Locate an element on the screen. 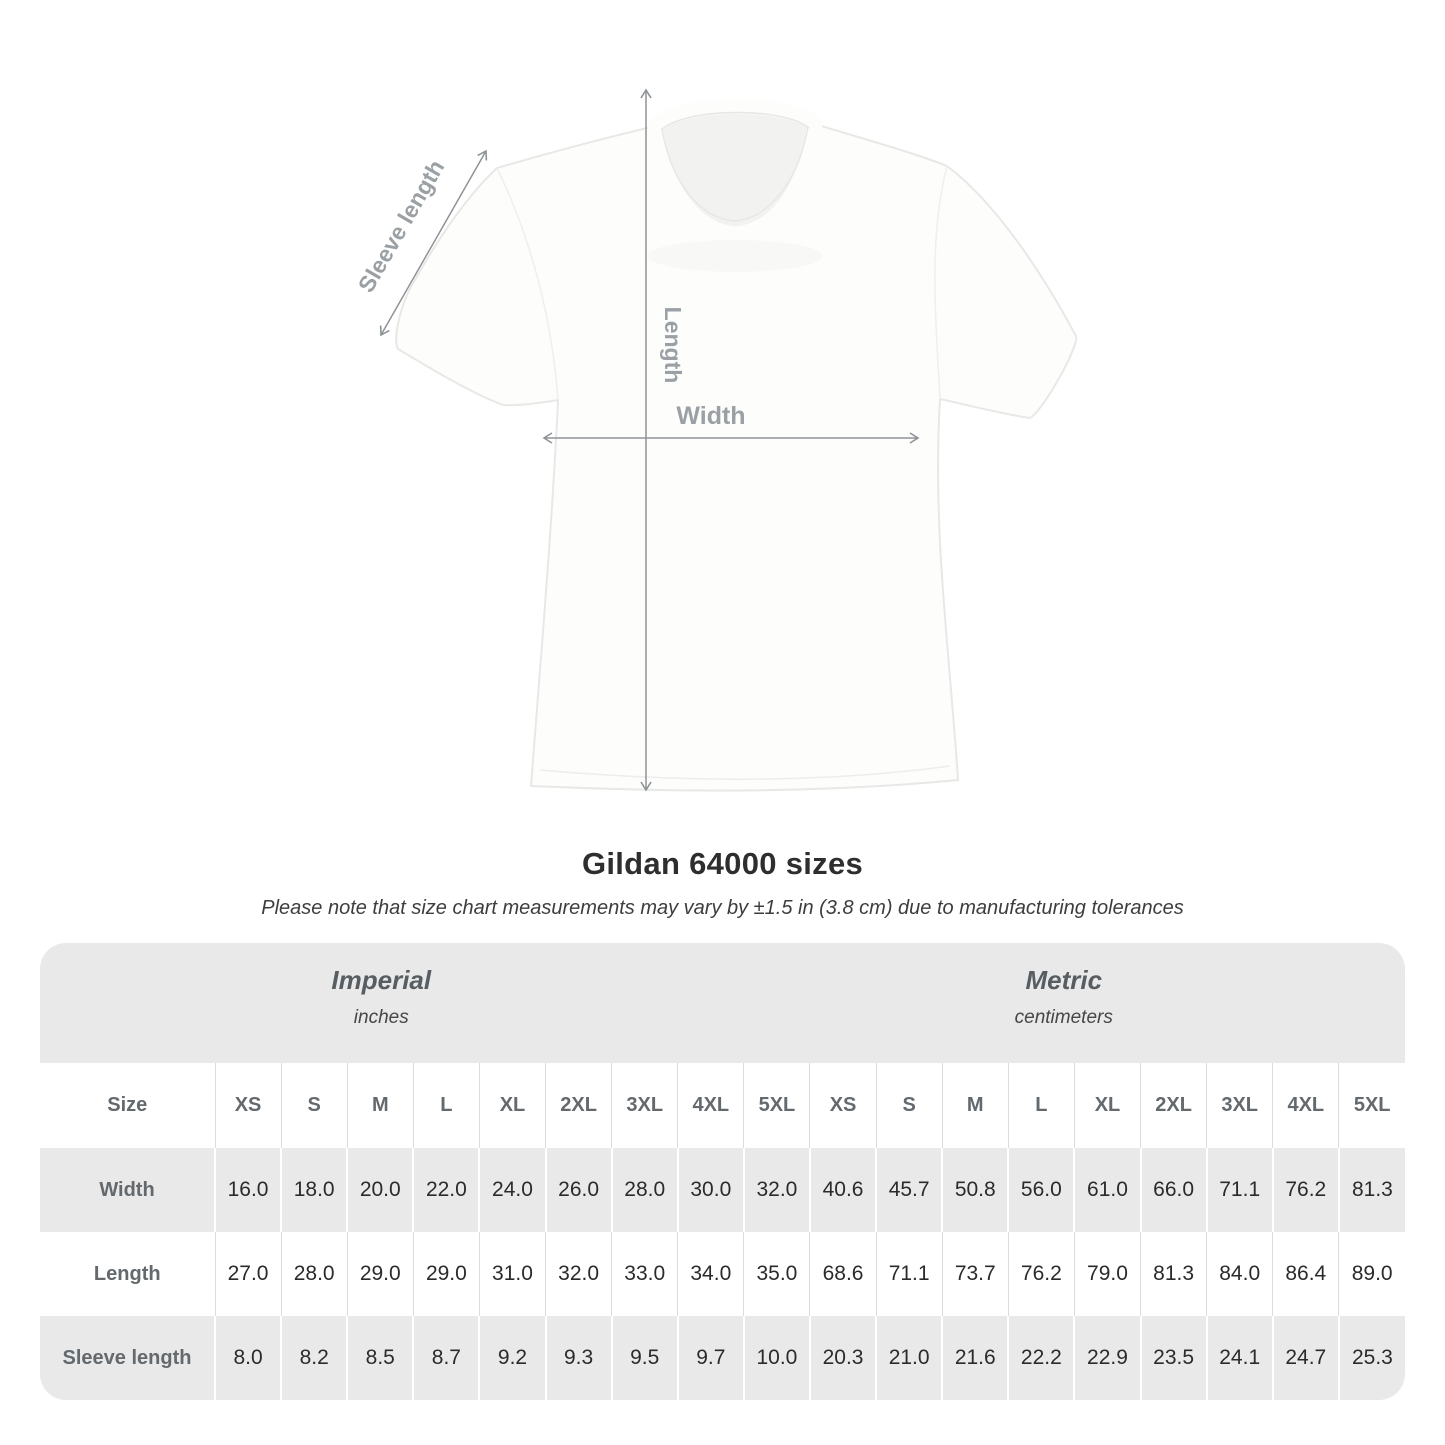  metric-group-header: Metric centimeters is located at coordinates (1064, 1003).